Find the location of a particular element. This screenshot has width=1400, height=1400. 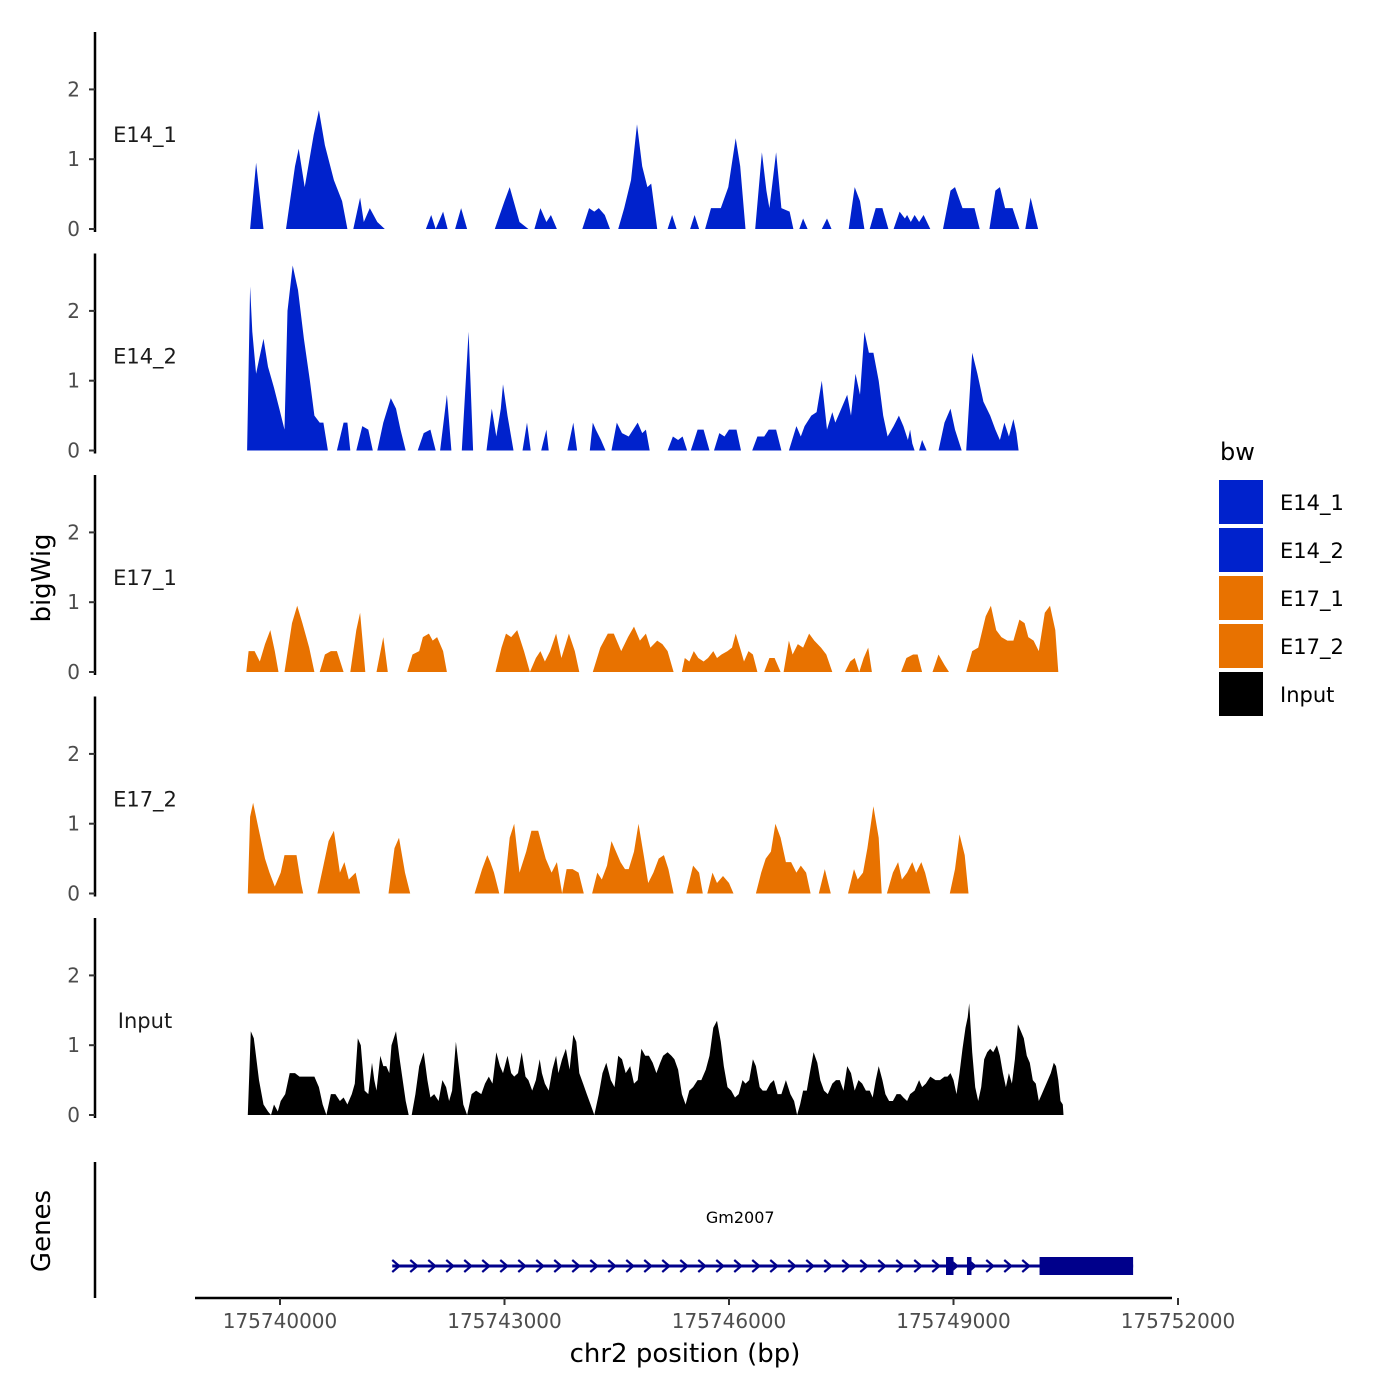

legend: bw E14_1 E14_2 E17_1 E17_2 Input is located at coordinates (1281, 577).